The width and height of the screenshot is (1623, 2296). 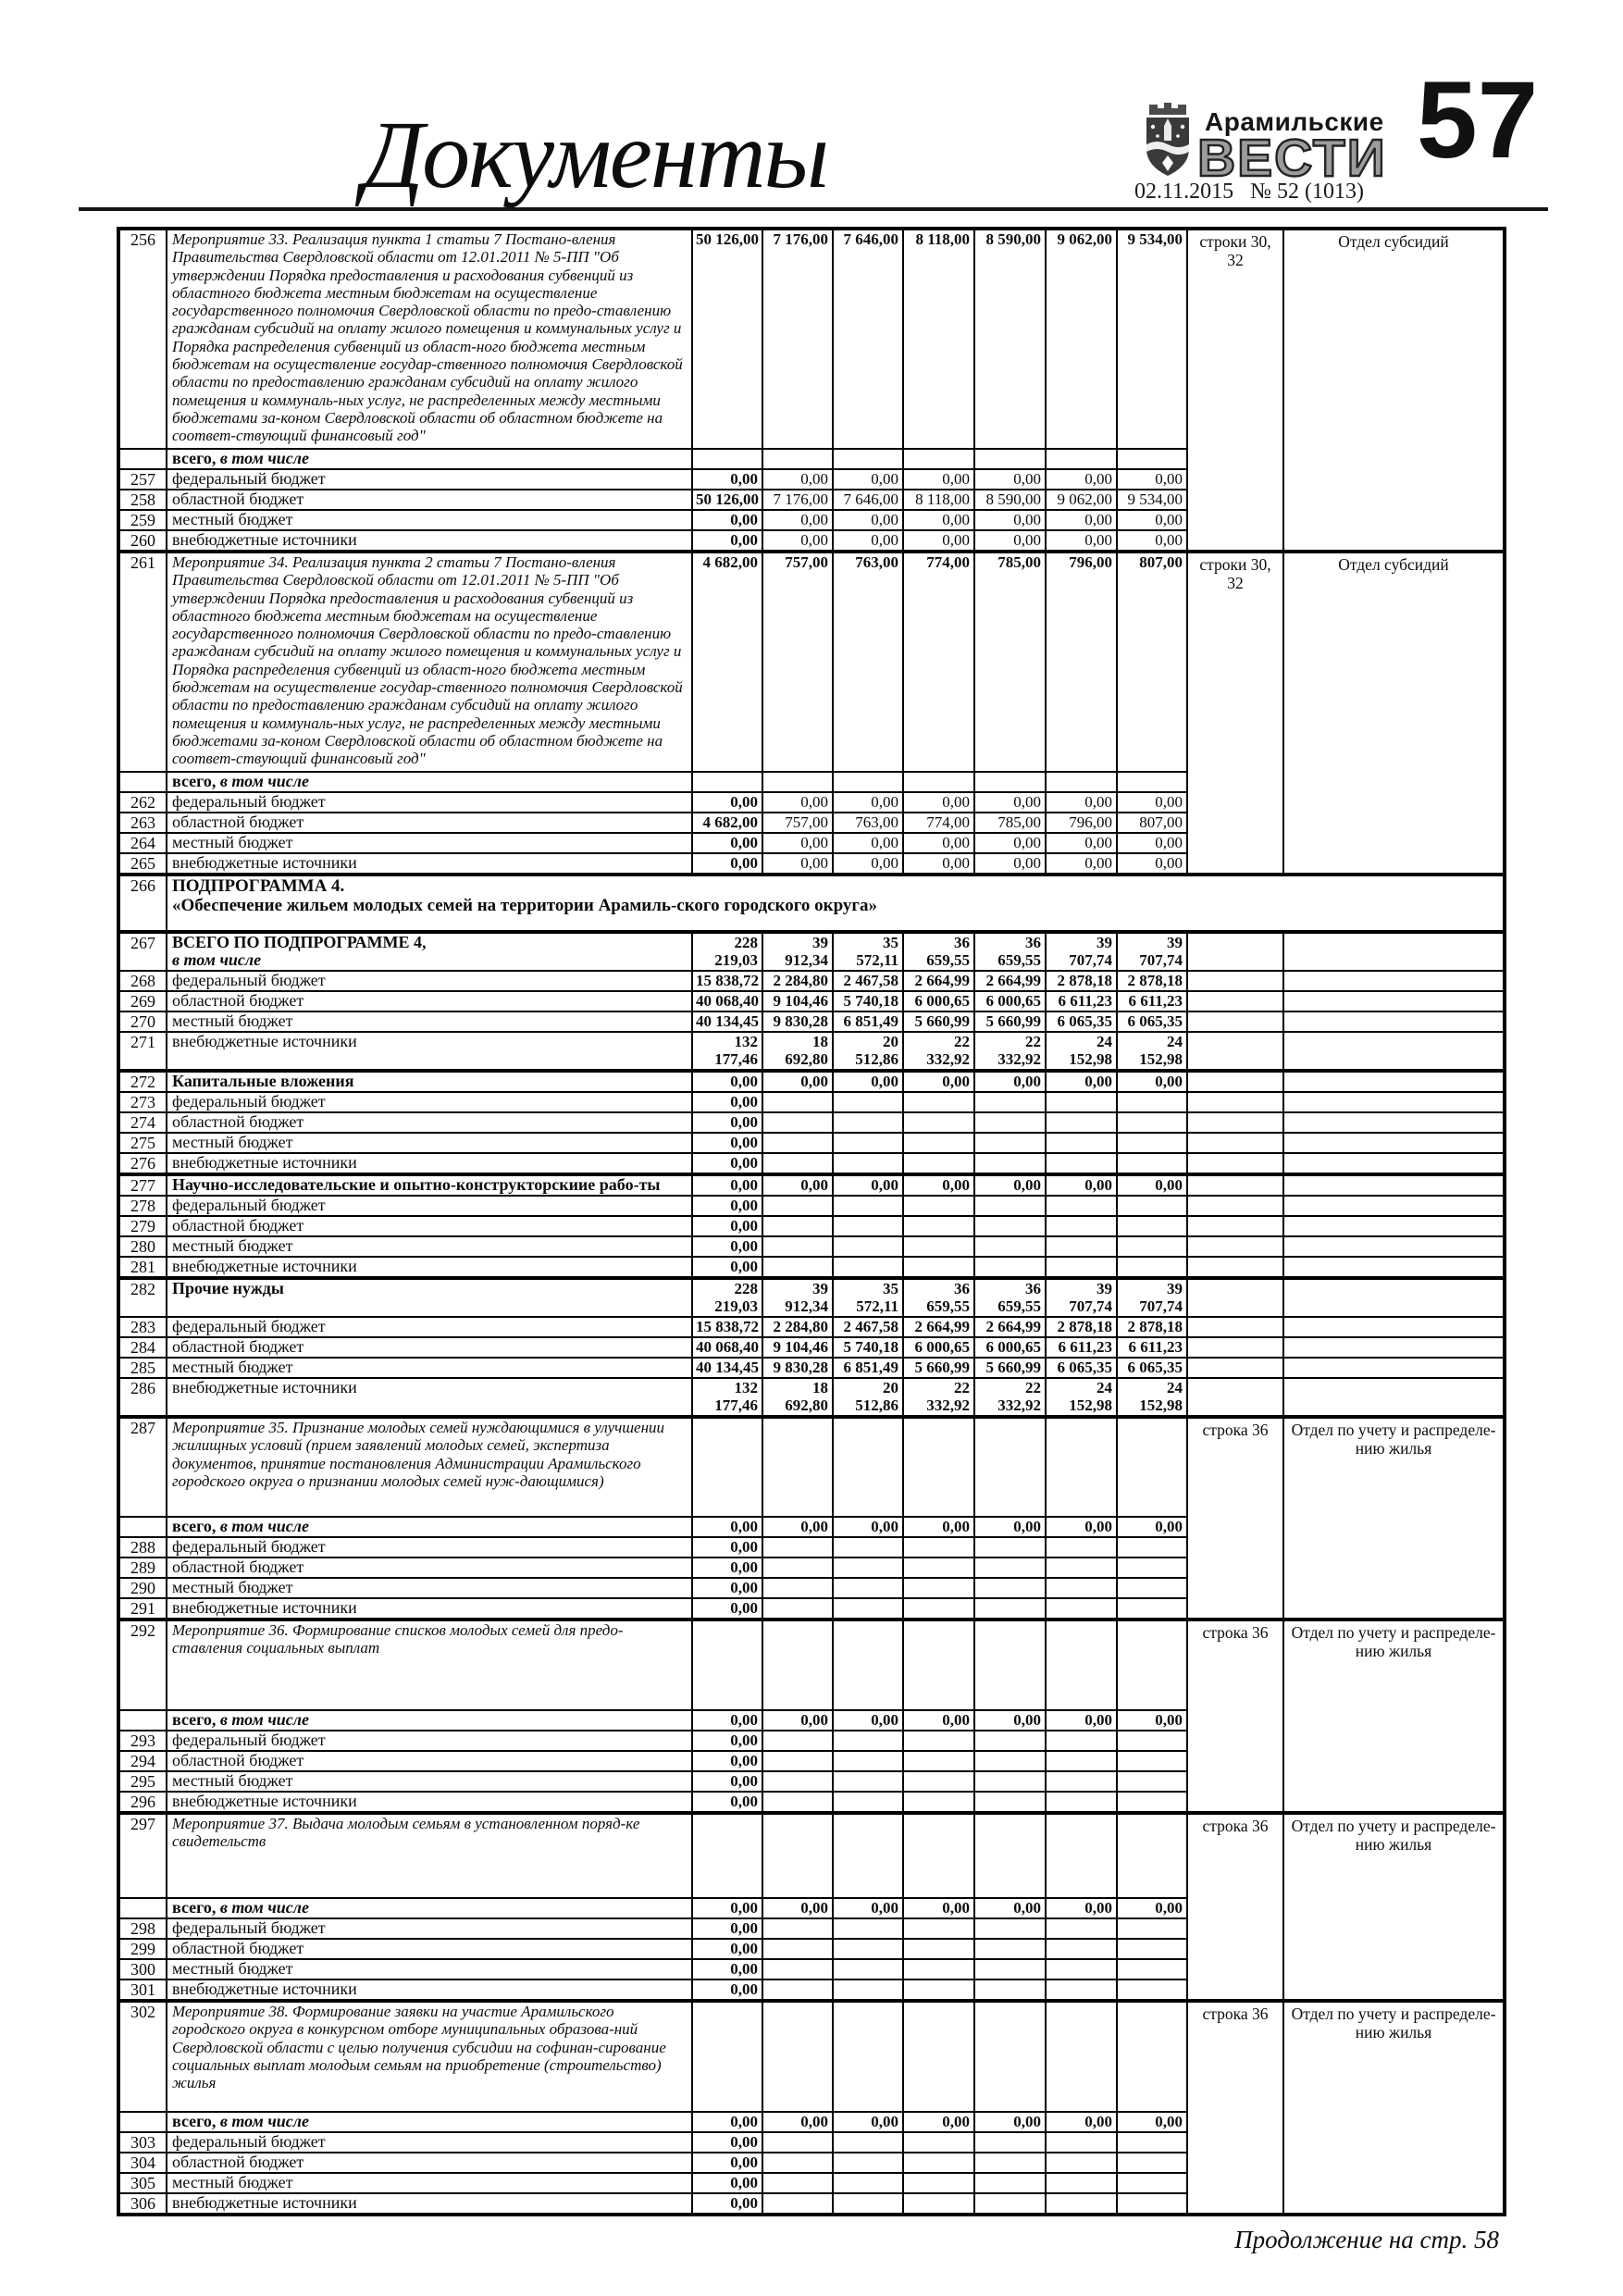 I want to click on value-cell: 22 332,92, so click(x=1010, y=1051).